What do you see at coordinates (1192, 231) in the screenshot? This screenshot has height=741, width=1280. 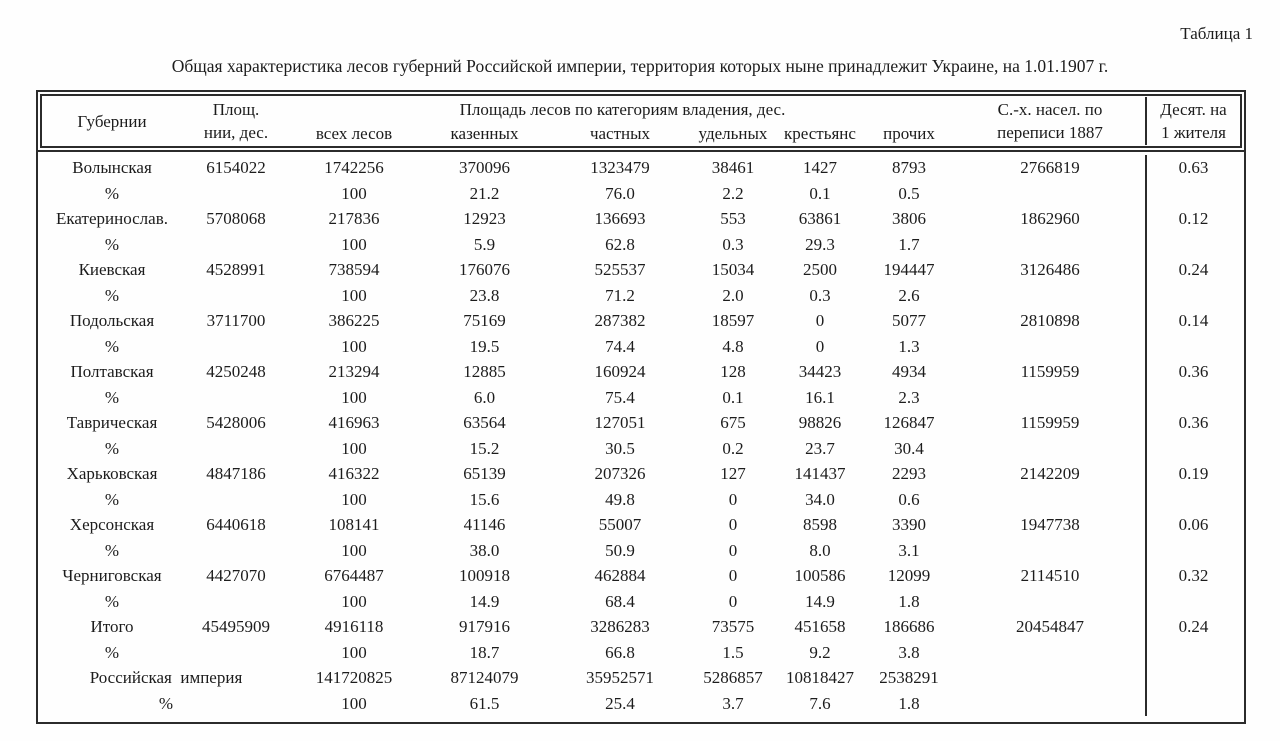 I see `cell-per-capita: 0.12` at bounding box center [1192, 231].